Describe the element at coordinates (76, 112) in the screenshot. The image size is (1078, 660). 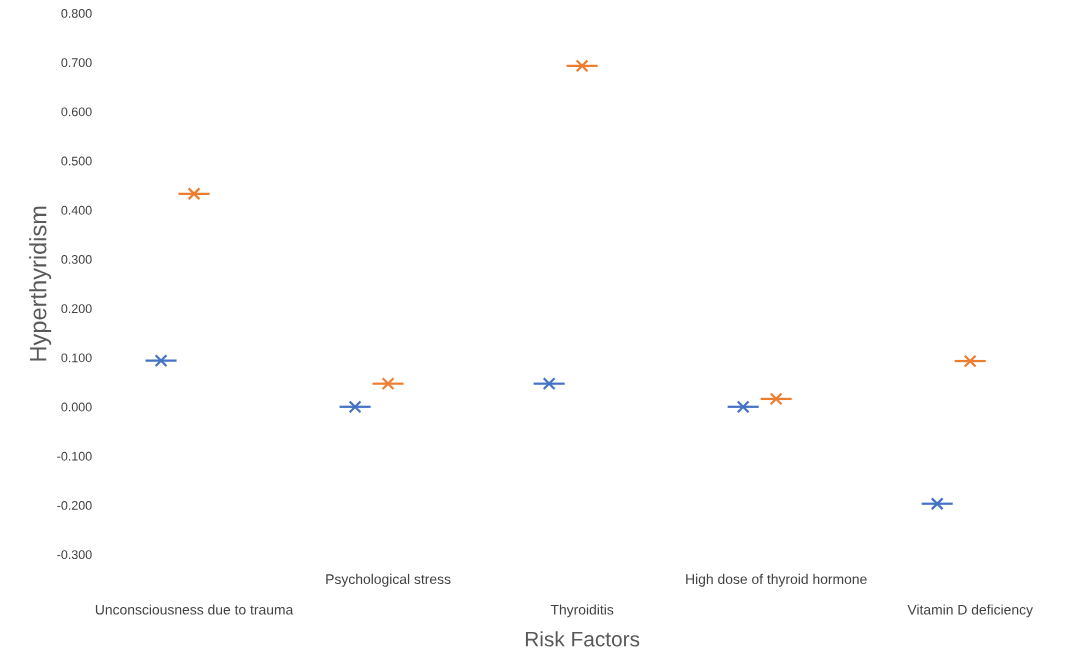
I see `y-tick-label: 0.600` at that location.